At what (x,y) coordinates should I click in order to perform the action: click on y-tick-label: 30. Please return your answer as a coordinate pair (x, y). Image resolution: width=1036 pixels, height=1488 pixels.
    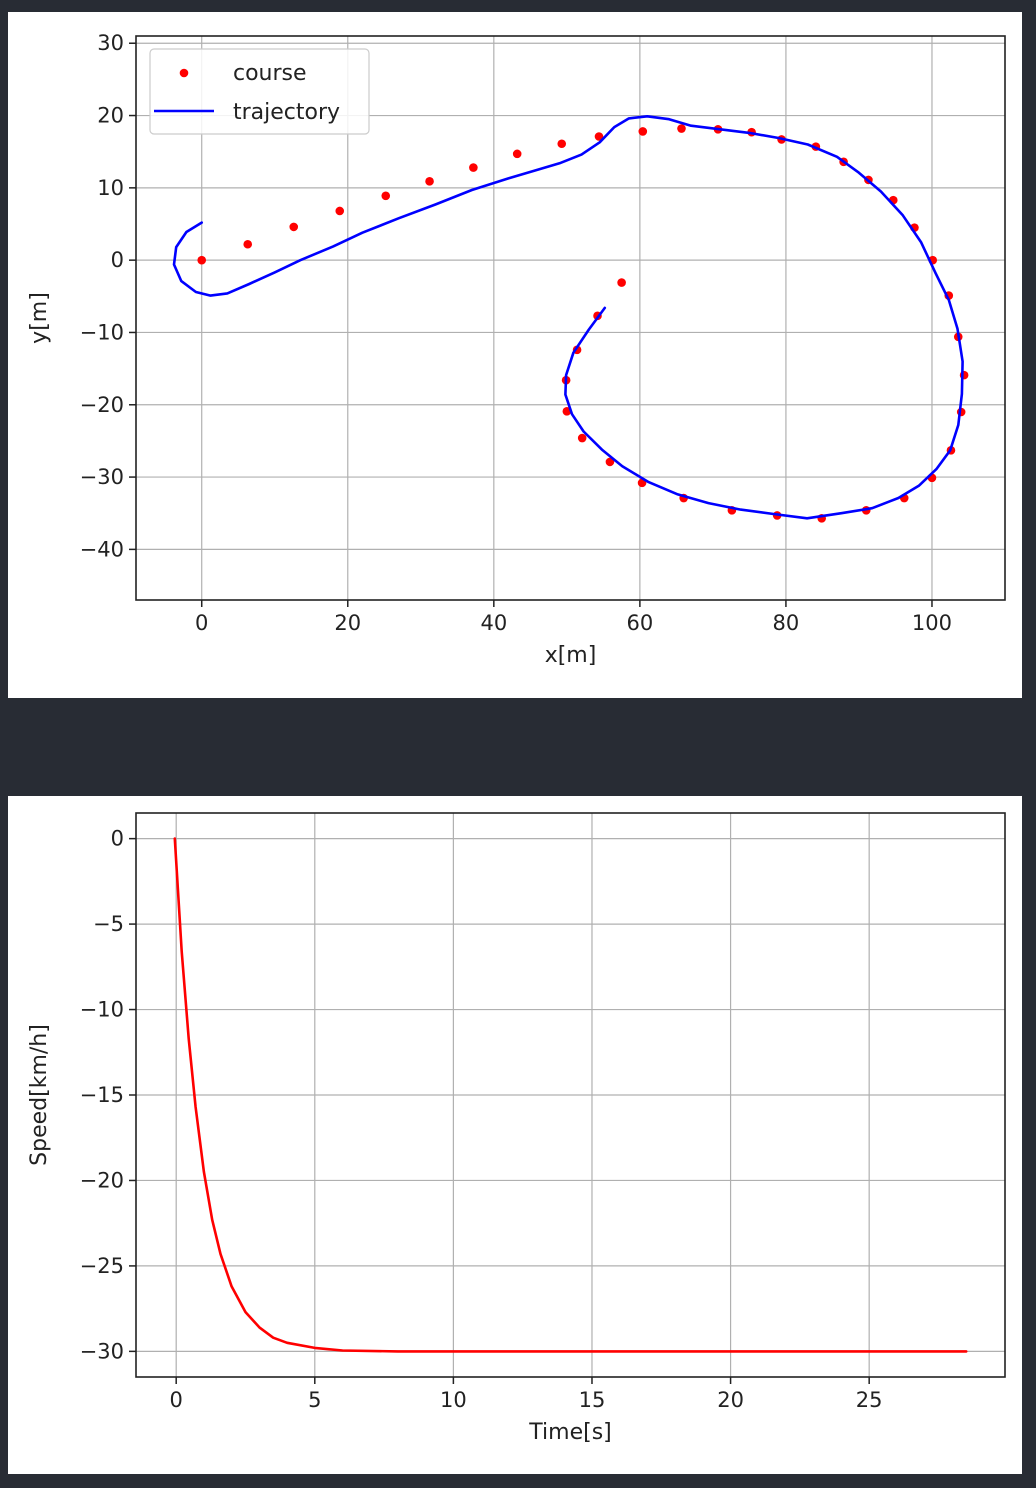
    Looking at the image, I should click on (110, 43).